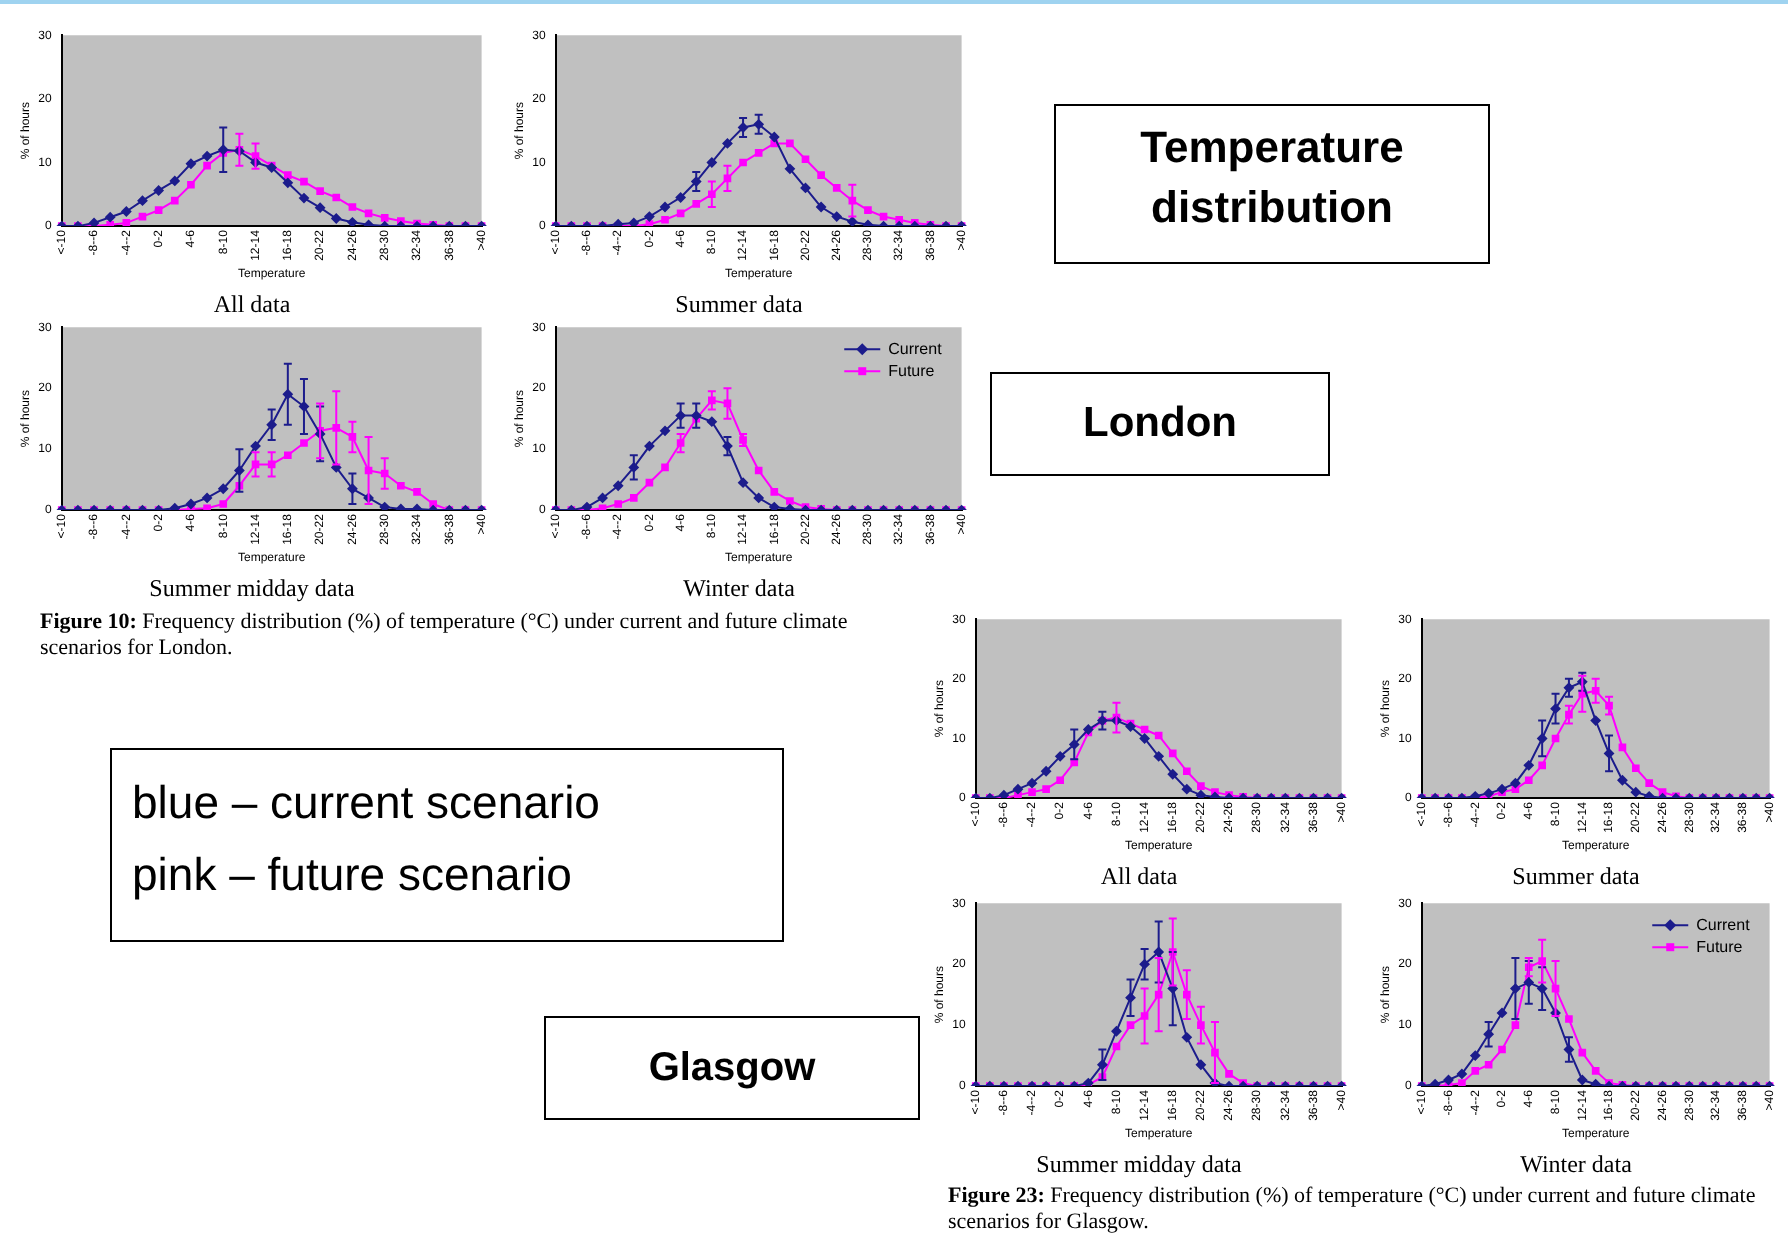 The image size is (1788, 1236). Describe the element at coordinates (1272, 184) in the screenshot. I see `text: Temperature distribution` at that location.